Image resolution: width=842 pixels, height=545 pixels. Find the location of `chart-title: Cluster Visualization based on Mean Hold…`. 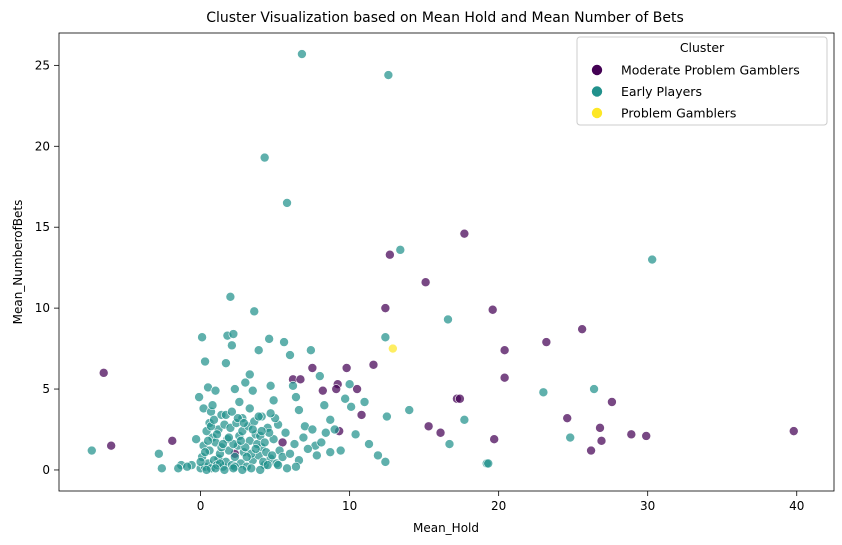

chart-title: Cluster Visualization based on Mean Hold… is located at coordinates (445, 18).